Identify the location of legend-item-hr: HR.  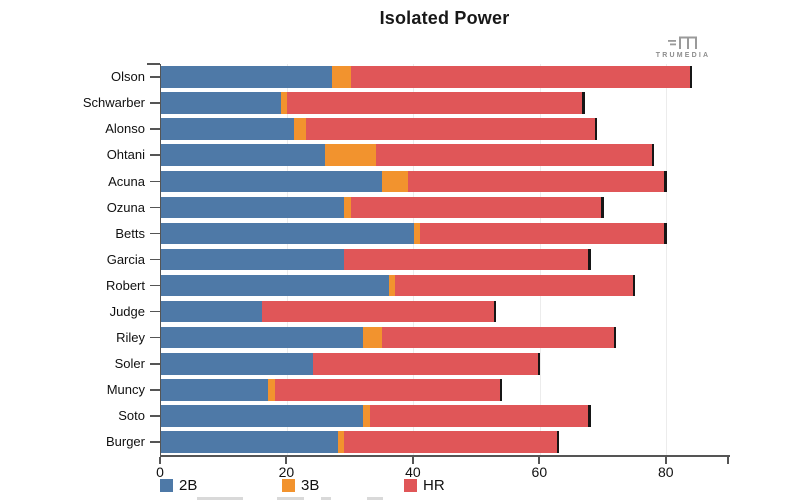
(434, 486).